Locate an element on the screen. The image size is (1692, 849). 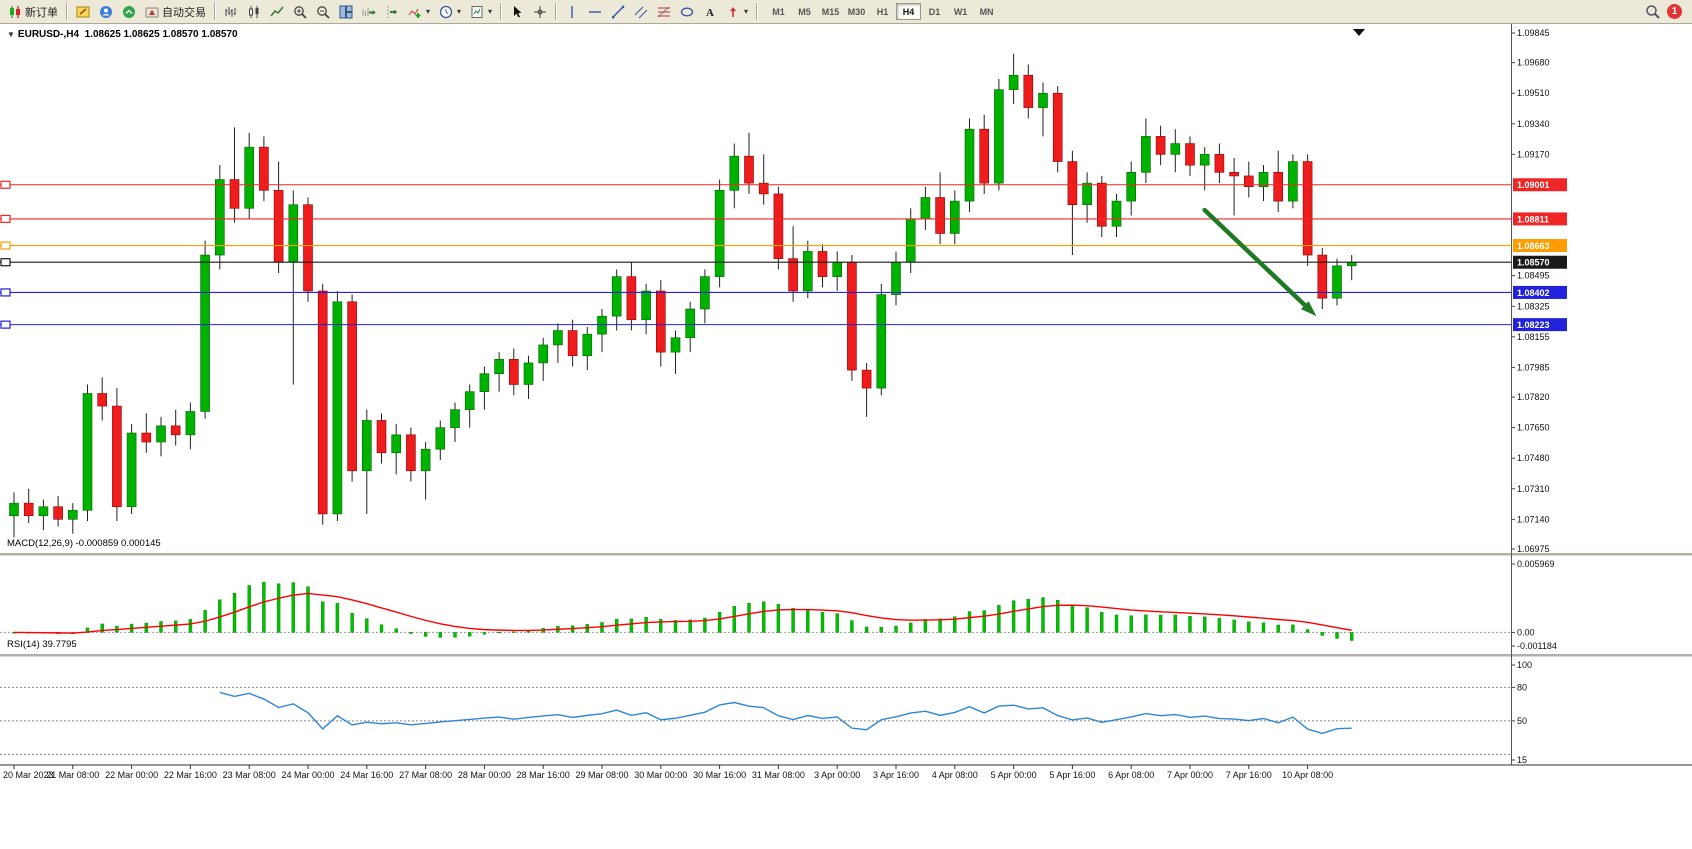
candlestick-chart-button is located at coordinates (254, 12).